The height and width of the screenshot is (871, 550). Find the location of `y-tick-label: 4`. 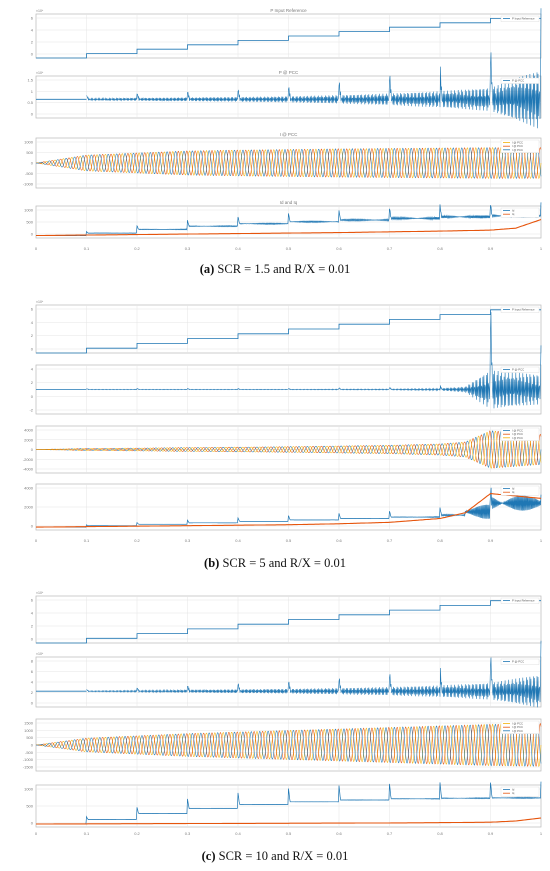

y-tick-label: 4 is located at coordinates (32, 322).